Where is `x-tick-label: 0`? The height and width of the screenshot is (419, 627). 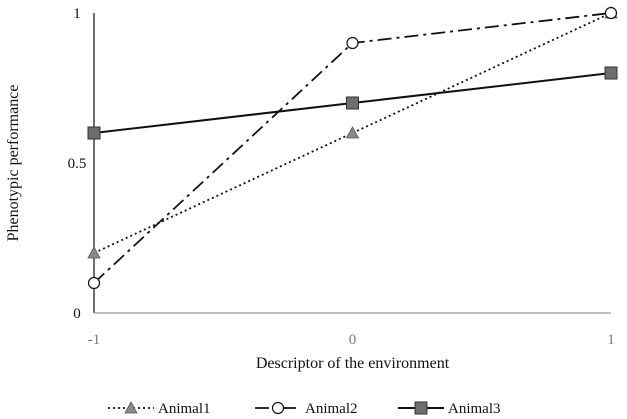
x-tick-label: 0 is located at coordinates (353, 340).